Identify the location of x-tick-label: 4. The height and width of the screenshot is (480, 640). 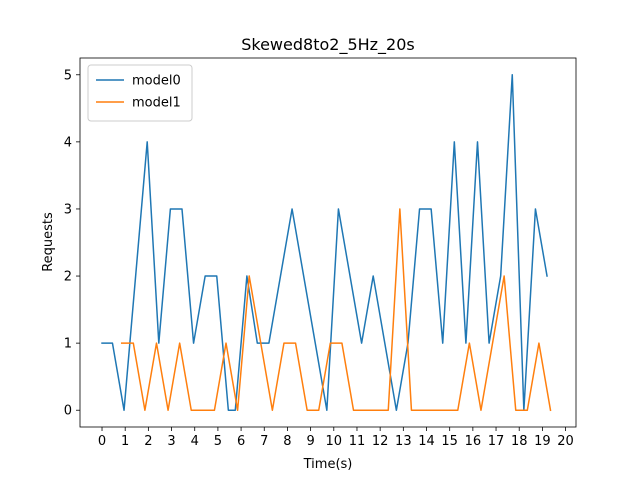
(195, 441).